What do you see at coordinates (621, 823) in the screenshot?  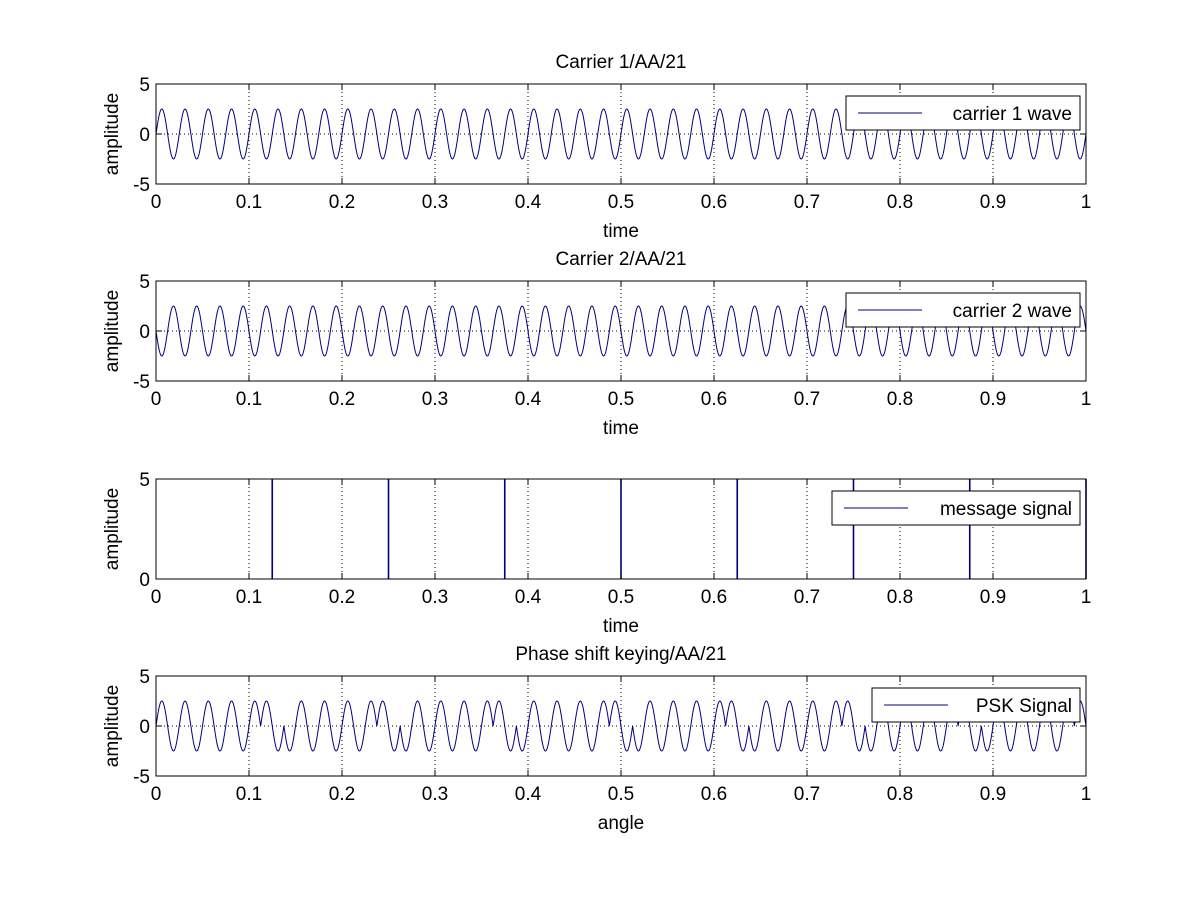 I see `x-axis-label: angle` at bounding box center [621, 823].